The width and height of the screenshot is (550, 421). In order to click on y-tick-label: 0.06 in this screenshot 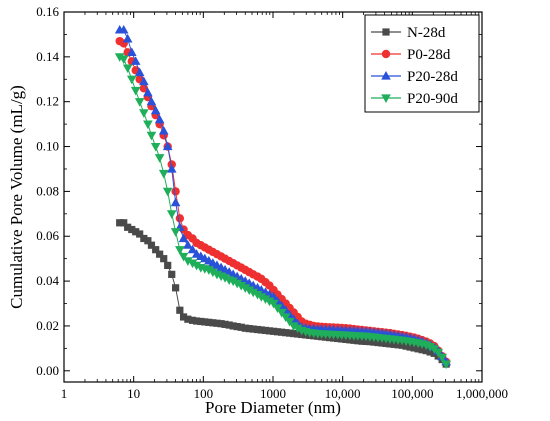, I will do `click(47, 235)`.